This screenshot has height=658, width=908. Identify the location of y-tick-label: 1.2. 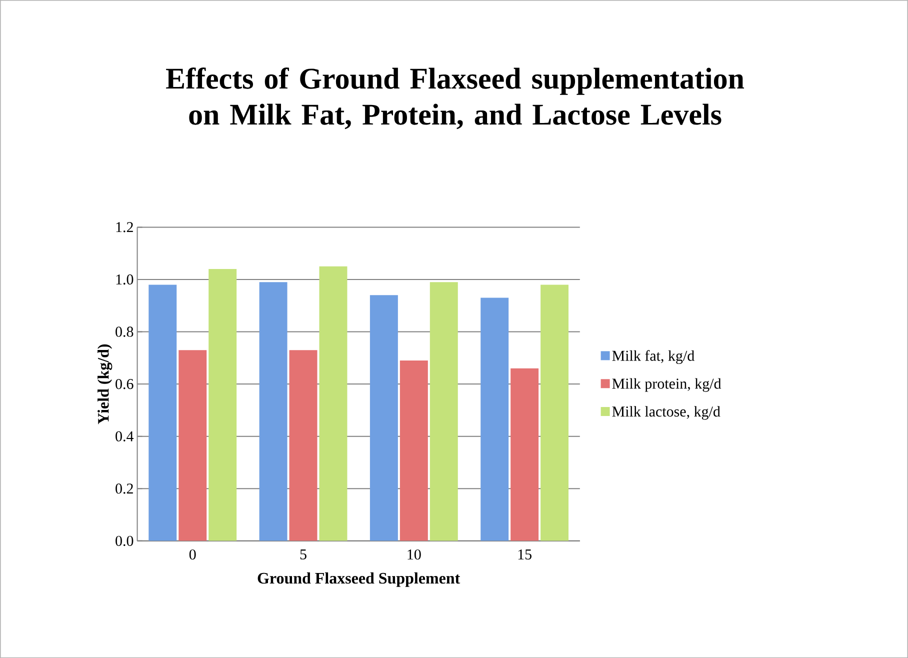
(124, 227).